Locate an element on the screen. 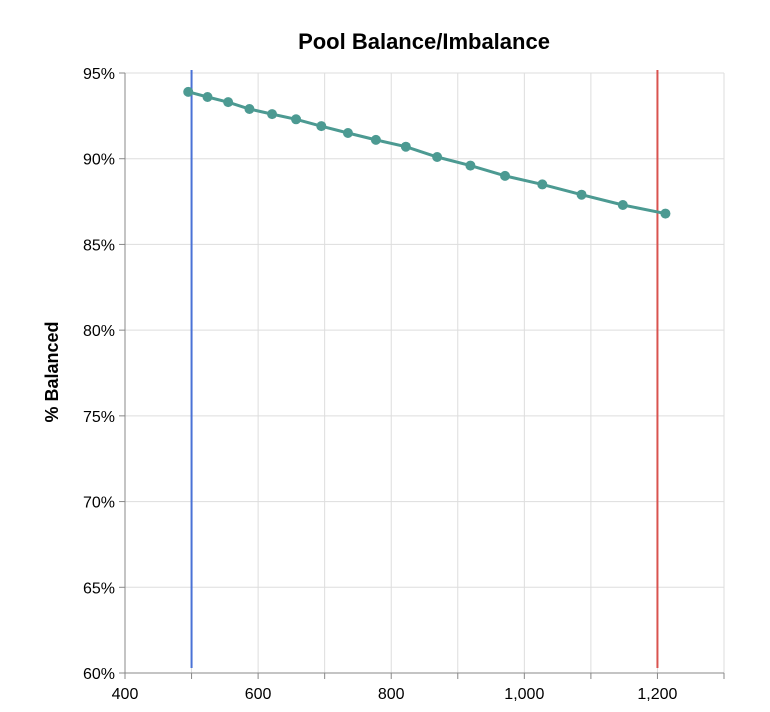  x-tick-label: 1,000 is located at coordinates (524, 694).